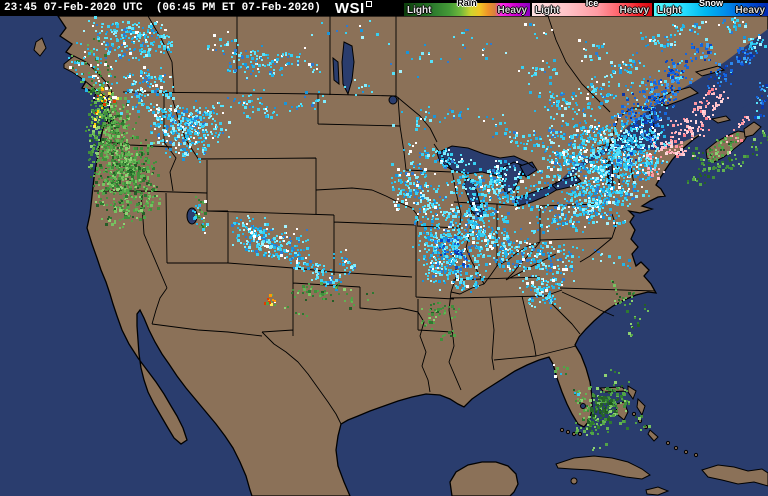 The width and height of the screenshot is (768, 496). Describe the element at coordinates (368, 3) in the screenshot. I see `logo-degree-mark` at that location.